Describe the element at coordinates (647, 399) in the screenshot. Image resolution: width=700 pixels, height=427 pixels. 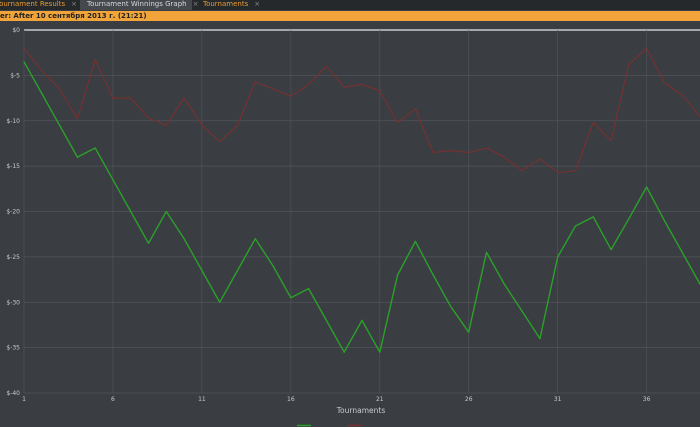
I see `x-tick-label: 36` at that location.